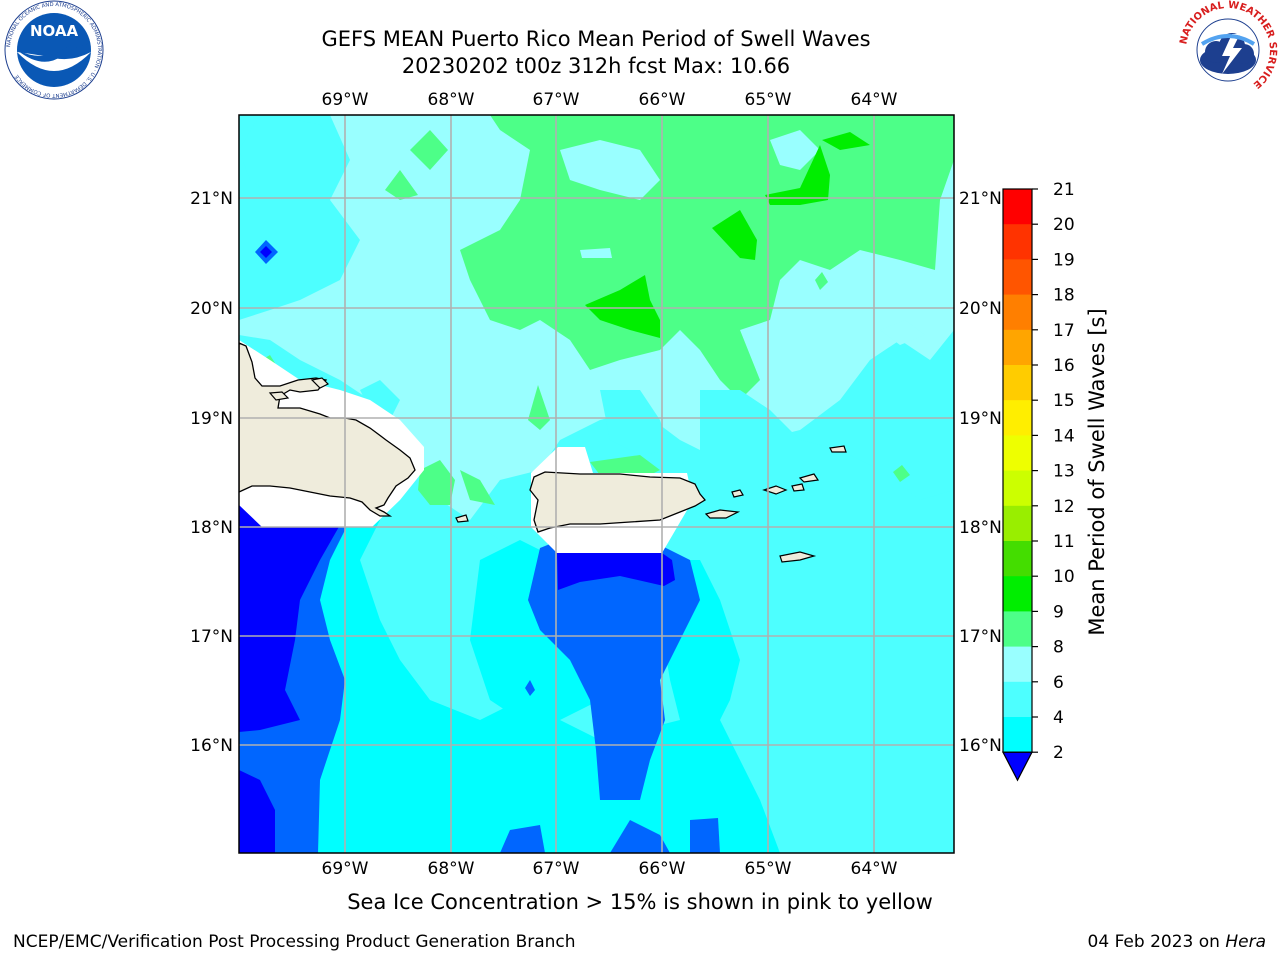  What do you see at coordinates (798, 487) in the screenshot?
I see `land-st-john` at bounding box center [798, 487].